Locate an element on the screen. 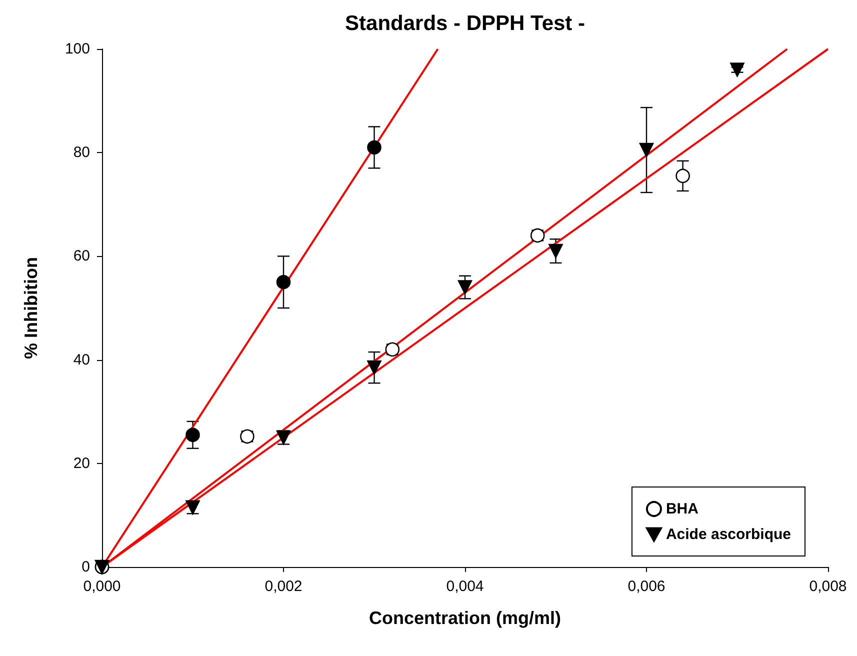 The width and height of the screenshot is (857, 656). y-tick-label: 60 is located at coordinates (81, 256).